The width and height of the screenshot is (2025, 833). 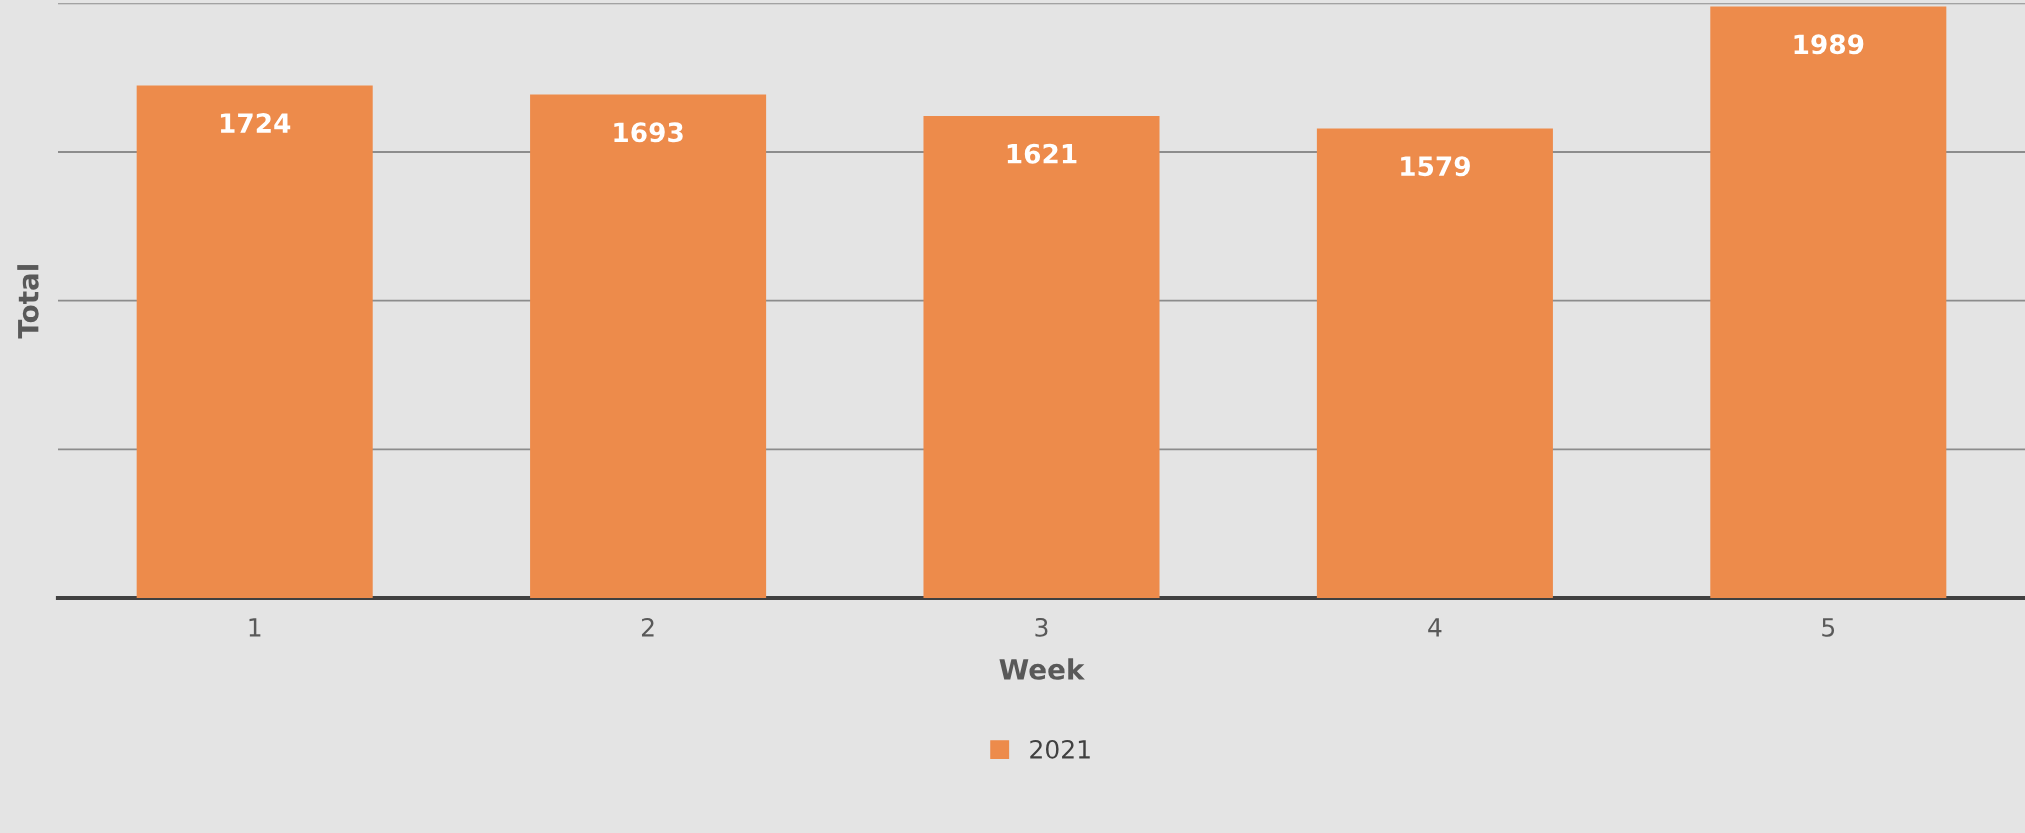 What do you see at coordinates (648, 132) in the screenshot?
I see `data-label: 1693` at bounding box center [648, 132].